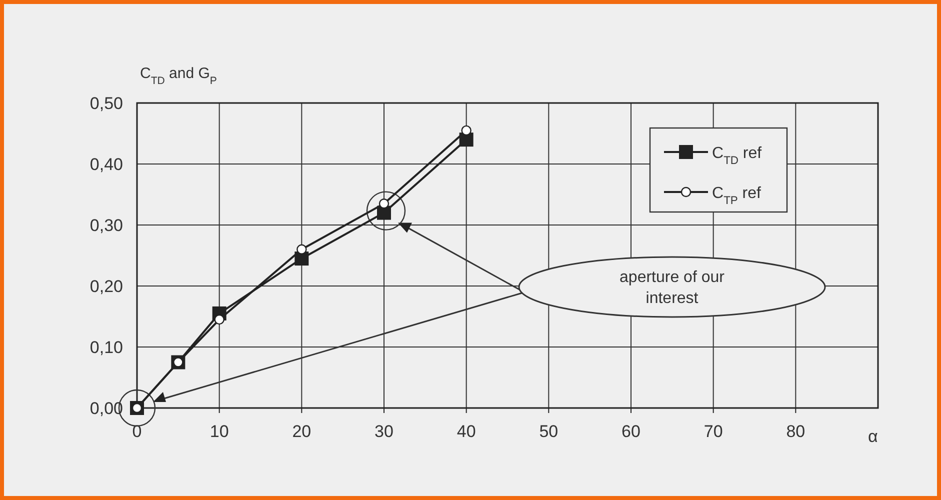 The height and width of the screenshot is (500, 941). I want to click on x-tick-label: 30, so click(384, 431).